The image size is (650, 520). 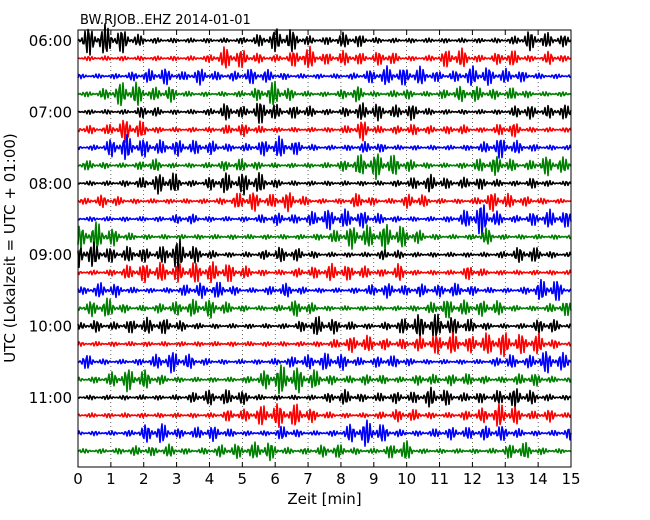 I want to click on y-tick-label: 08:00, so click(x=50, y=184).